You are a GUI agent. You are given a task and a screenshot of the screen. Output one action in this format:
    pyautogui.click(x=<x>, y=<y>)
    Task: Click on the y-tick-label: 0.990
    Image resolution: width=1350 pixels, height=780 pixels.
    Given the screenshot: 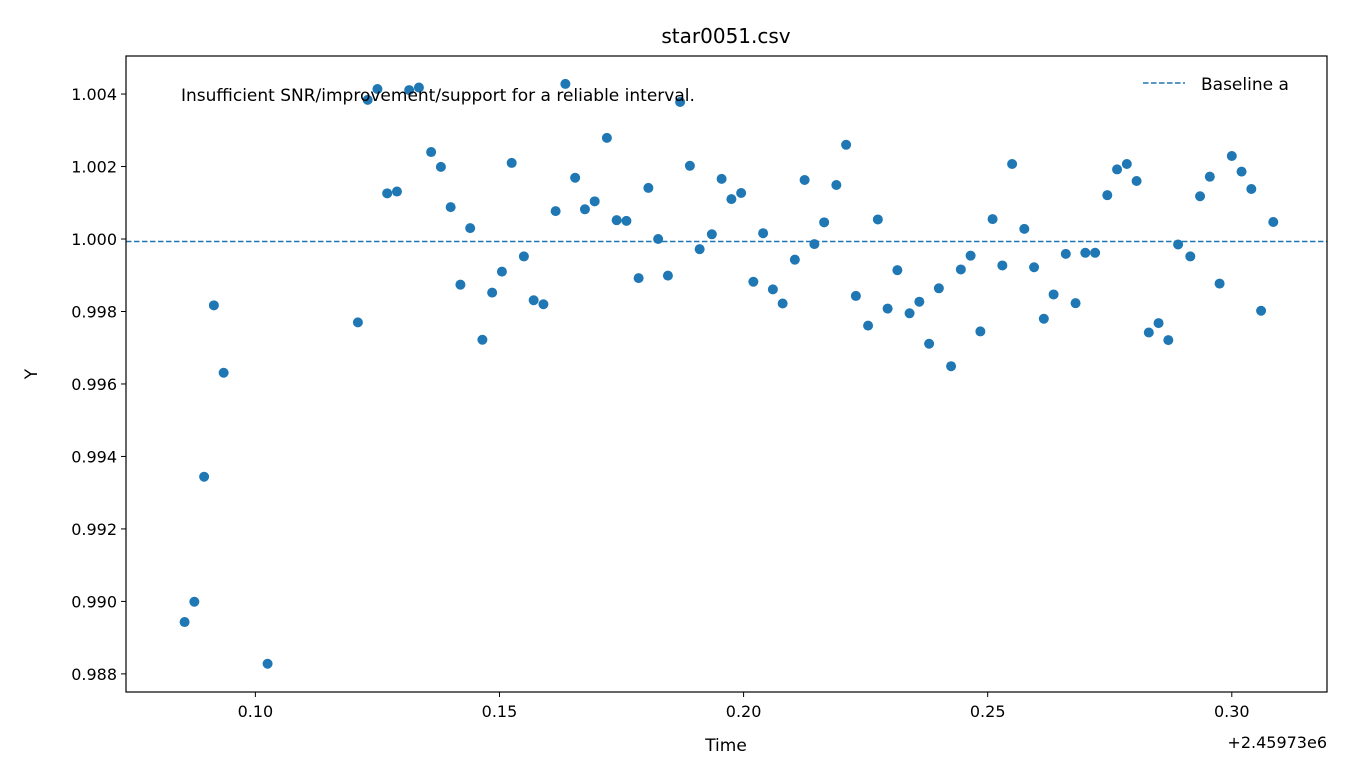 What is the action you would take?
    pyautogui.click(x=94, y=601)
    